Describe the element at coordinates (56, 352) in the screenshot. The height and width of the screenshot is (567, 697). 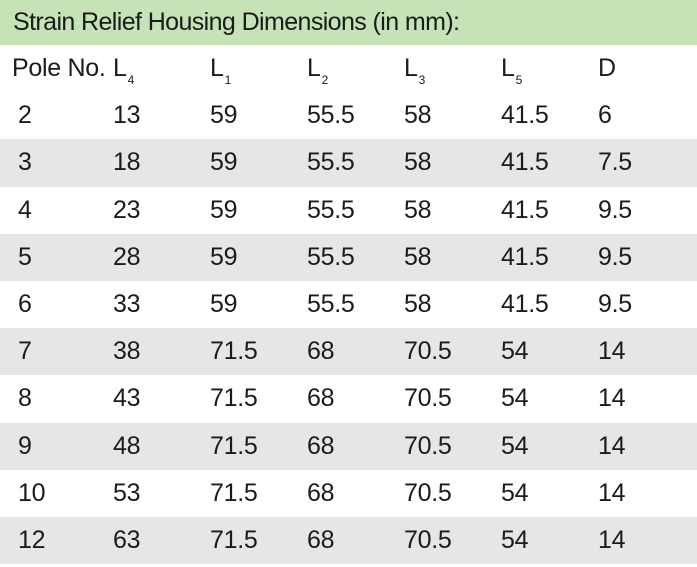
I see `cell-pole-no: 7` at that location.